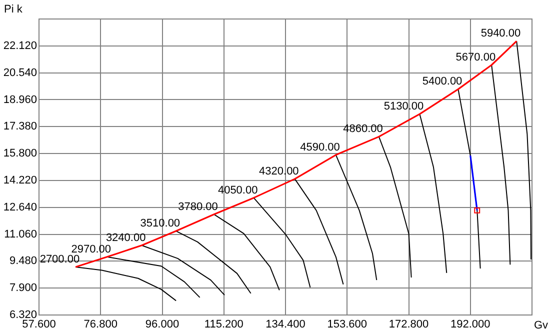 The height and width of the screenshot is (335, 551). Describe the element at coordinates (20, 180) in the screenshot. I see `y-tick-label: 14.220` at that location.